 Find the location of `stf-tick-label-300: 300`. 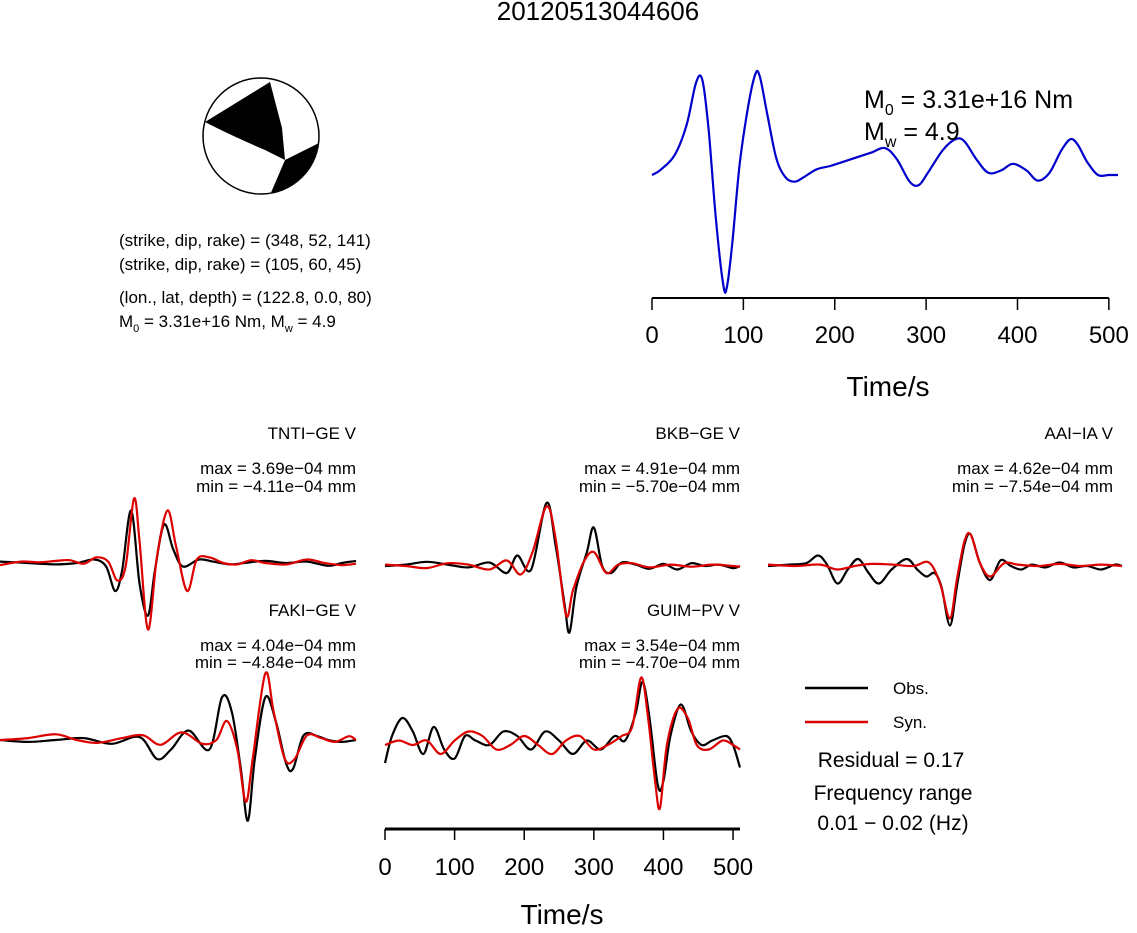

stf-tick-label-300: 300 is located at coordinates (926, 335).